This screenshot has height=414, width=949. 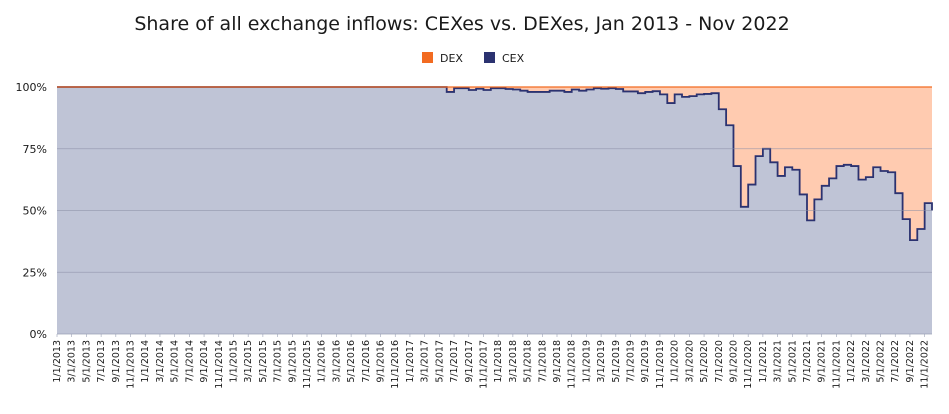 What do you see at coordinates (57, 361) in the screenshot?
I see `x-tick-label: 1/1/2013` at bounding box center [57, 361].